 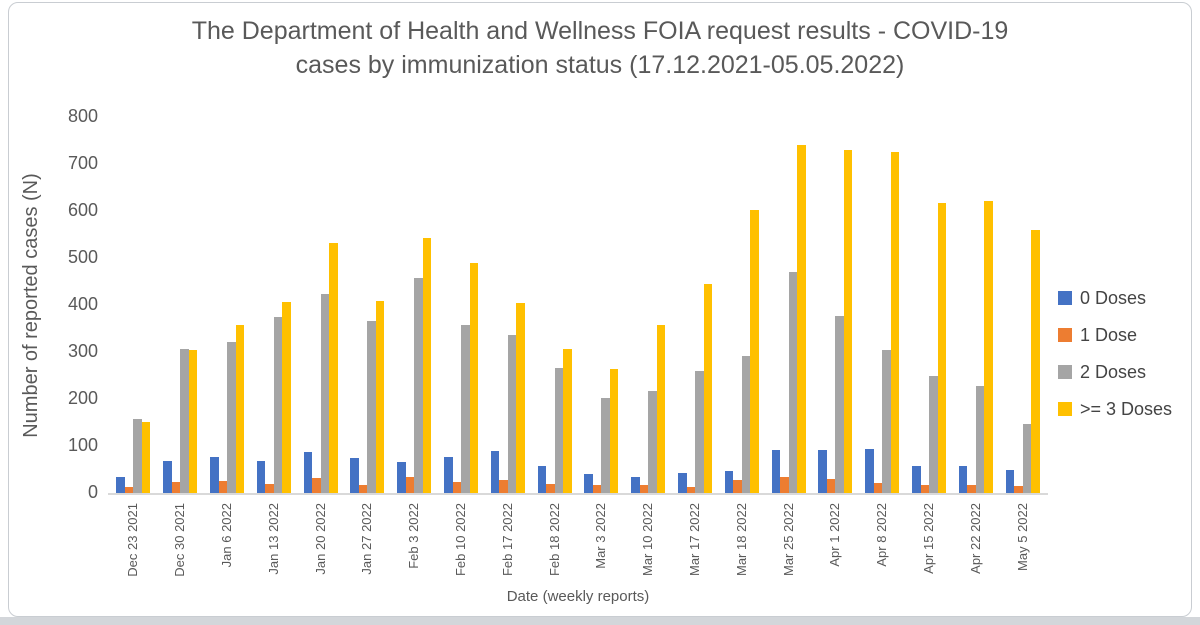 What do you see at coordinates (82, 351) in the screenshot?
I see `y-tick-label: 300` at bounding box center [82, 351].